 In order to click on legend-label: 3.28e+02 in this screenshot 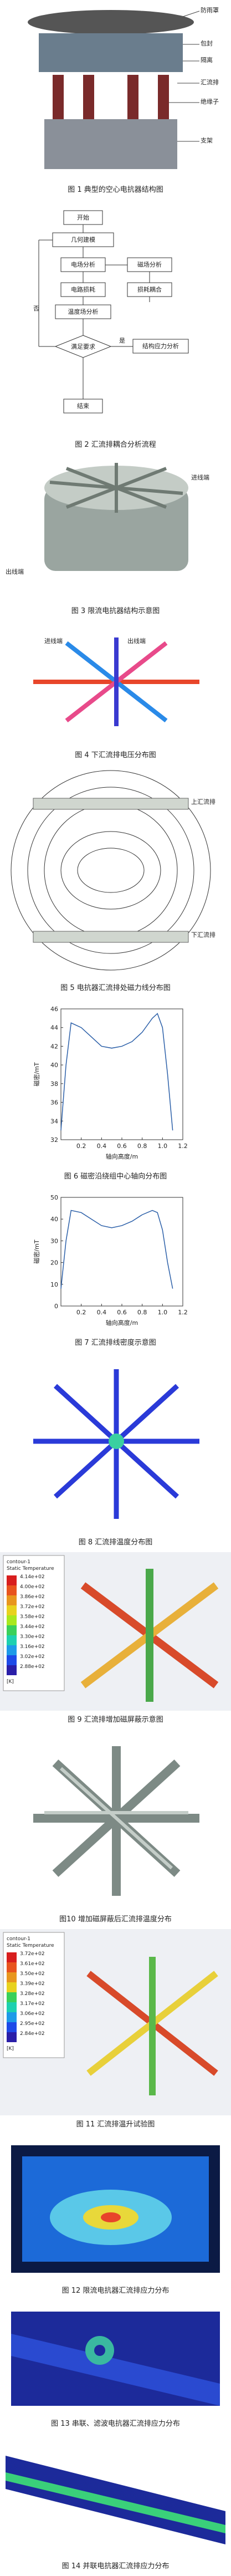, I will do `click(32, 1994)`.